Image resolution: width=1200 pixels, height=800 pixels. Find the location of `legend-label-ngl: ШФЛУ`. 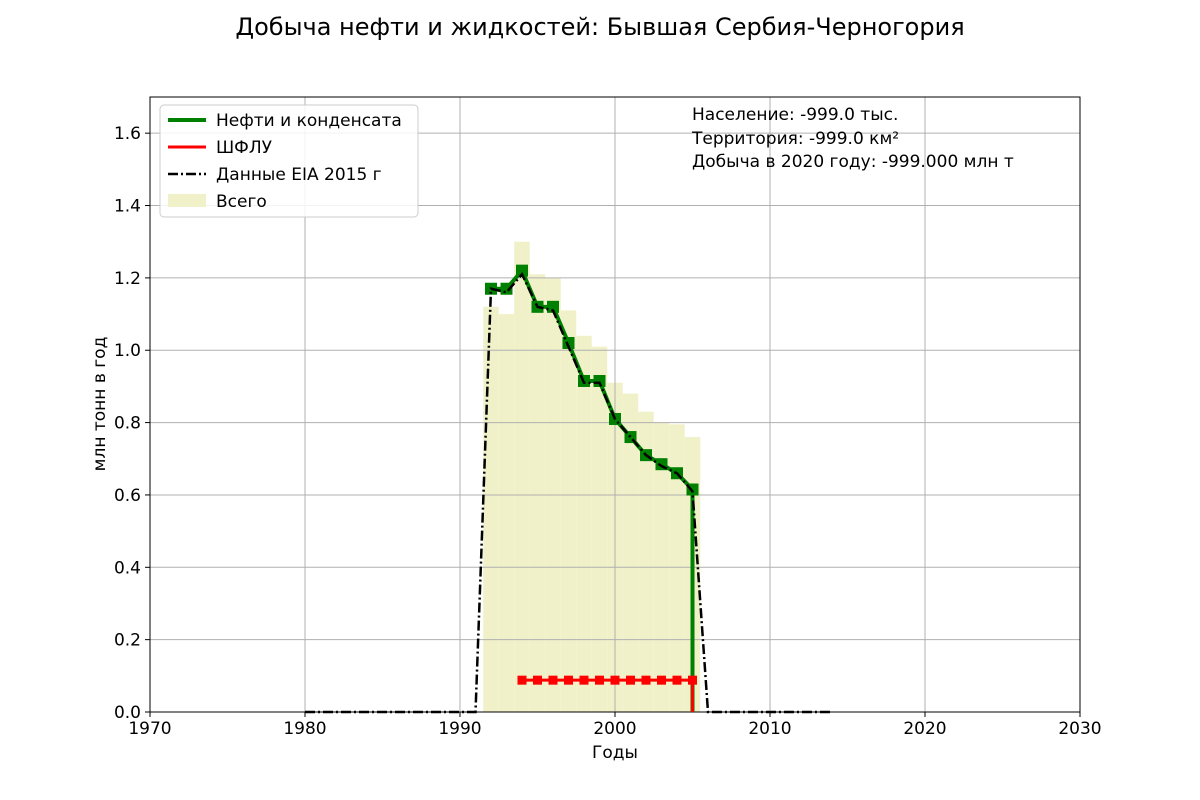

legend-label-ngl: ШФЛУ is located at coordinates (244, 148).